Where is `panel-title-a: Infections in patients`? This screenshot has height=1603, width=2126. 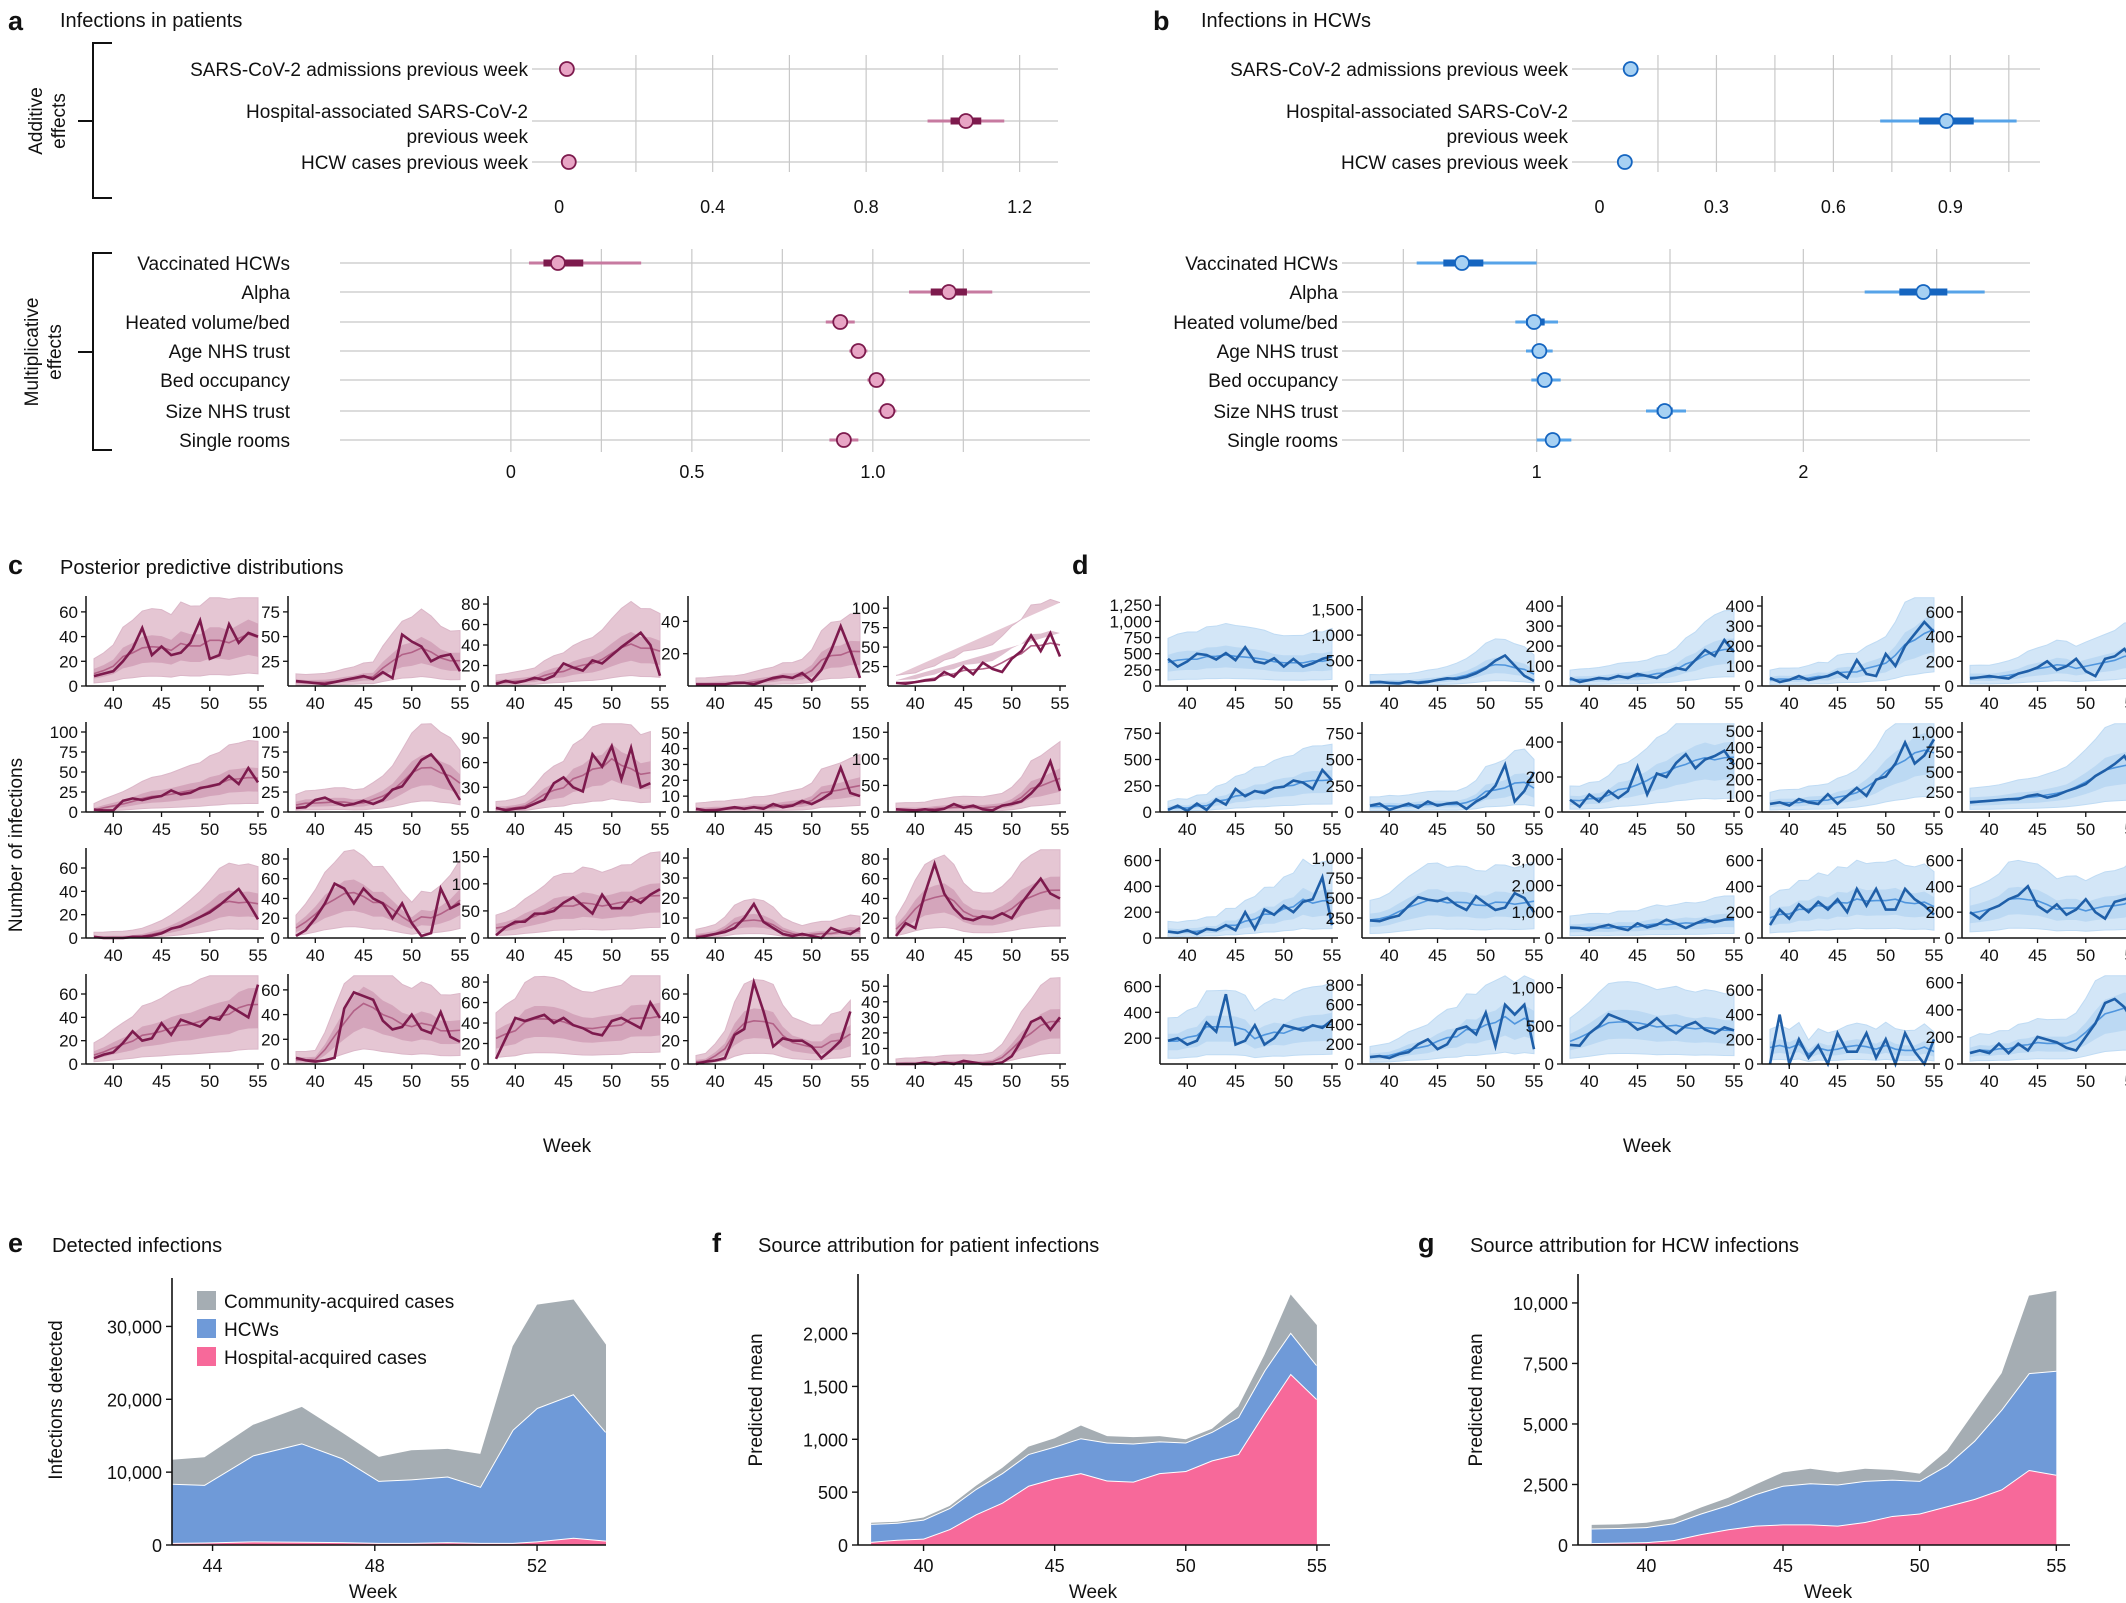 panel-title-a: Infections in patients is located at coordinates (151, 21).